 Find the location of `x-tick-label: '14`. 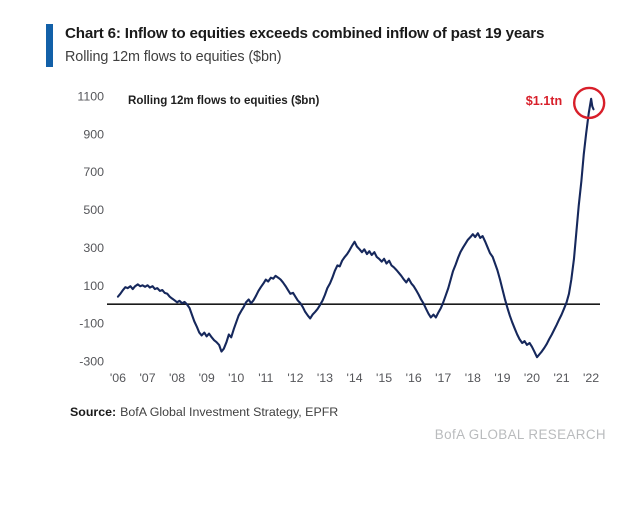

x-tick-label: '14 is located at coordinates (354, 378).